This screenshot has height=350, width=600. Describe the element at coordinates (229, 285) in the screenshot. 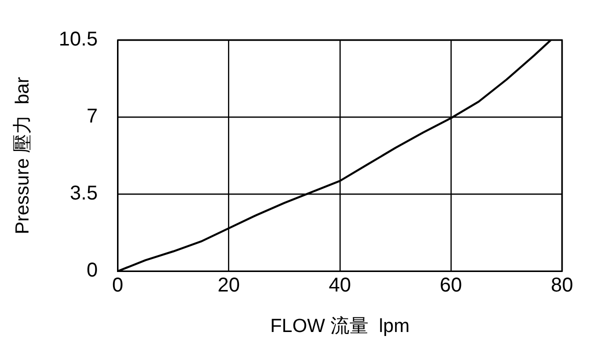

I see `x-tick-label: 20` at that location.